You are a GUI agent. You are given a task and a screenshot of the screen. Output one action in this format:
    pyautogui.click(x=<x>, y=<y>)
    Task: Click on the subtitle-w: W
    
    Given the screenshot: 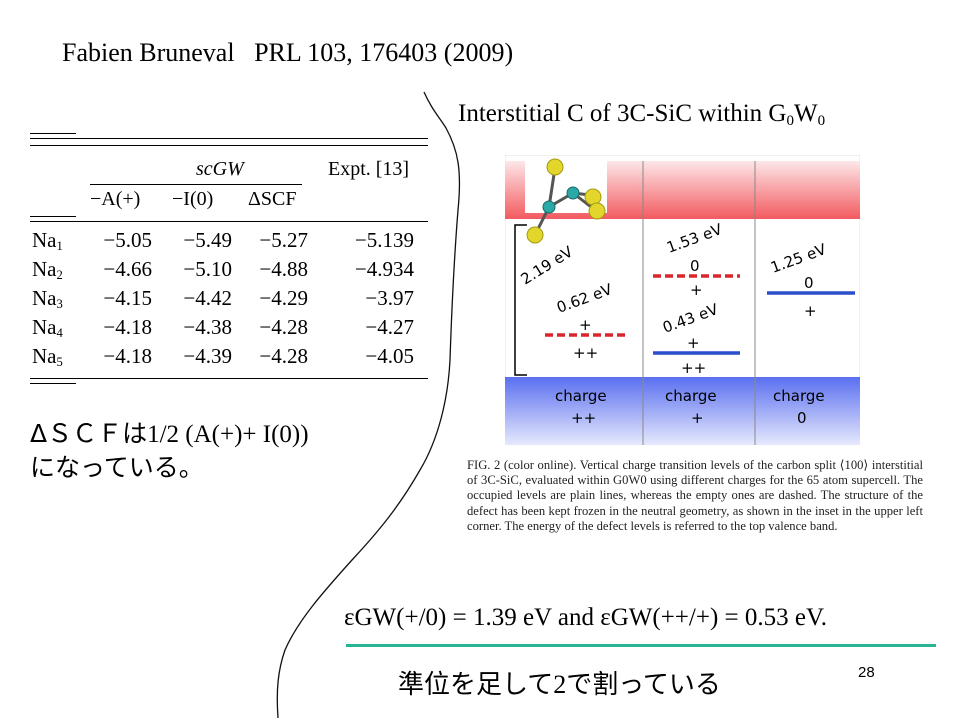 What is the action you would take?
    pyautogui.click(x=805, y=113)
    